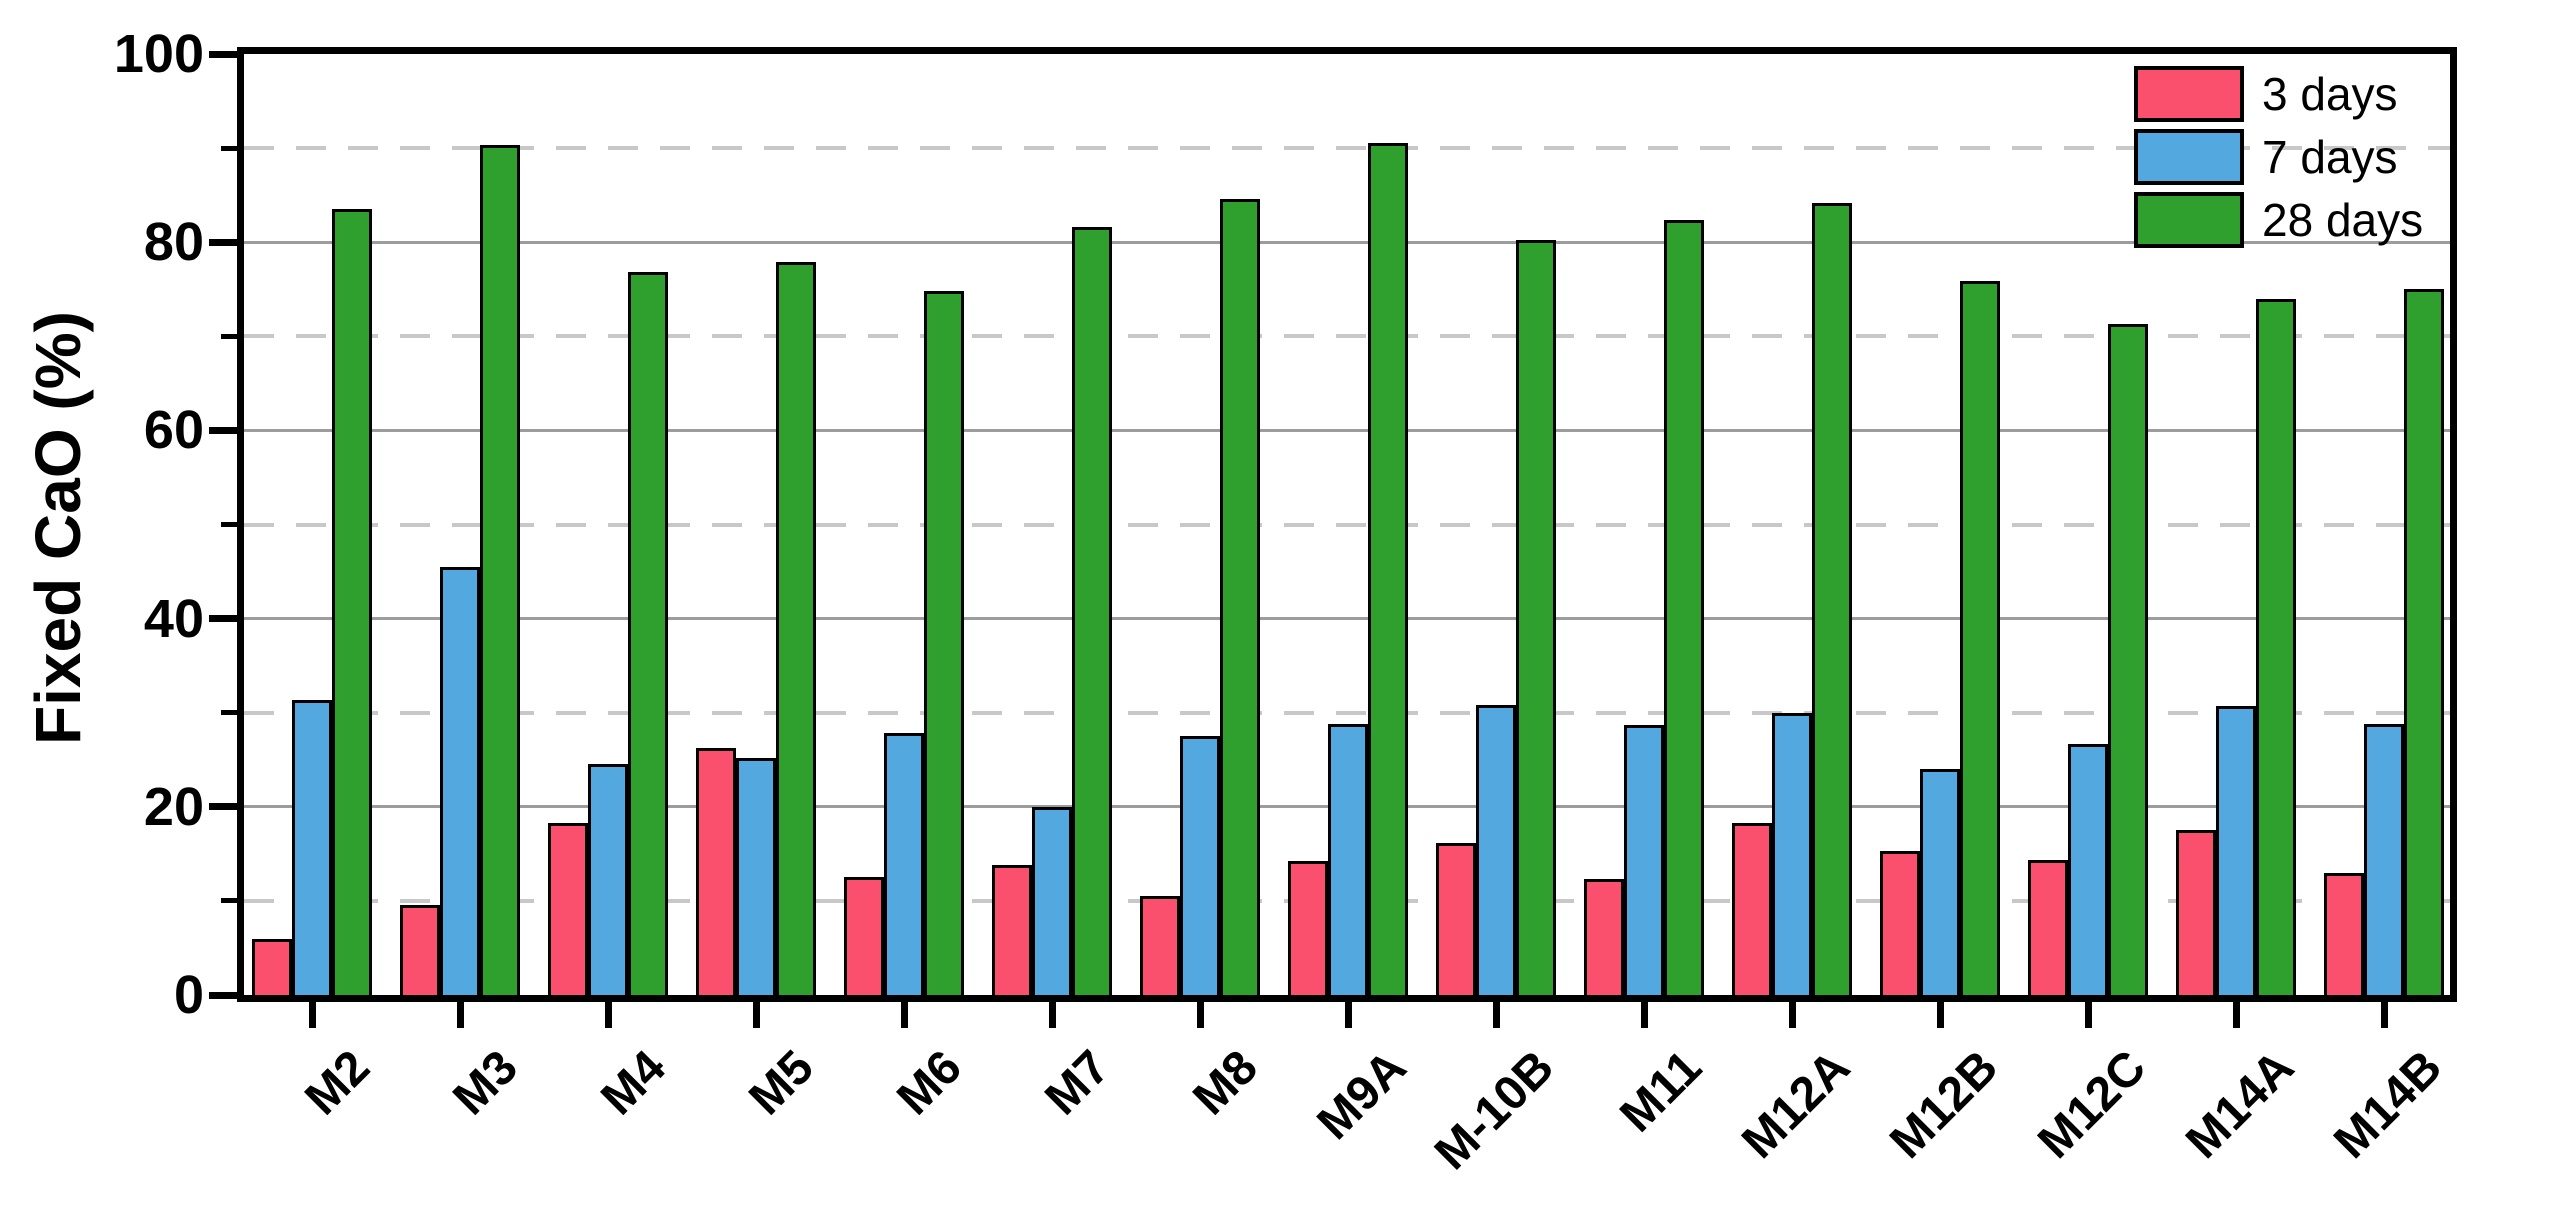 The height and width of the screenshot is (1217, 2570). I want to click on bar-M7-7days, so click(1052, 901).